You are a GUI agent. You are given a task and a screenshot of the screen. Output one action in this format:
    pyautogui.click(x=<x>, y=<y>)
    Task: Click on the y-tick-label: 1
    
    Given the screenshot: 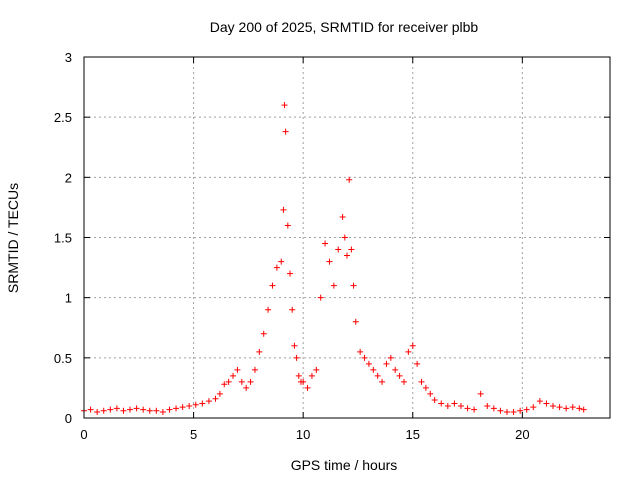 What is the action you would take?
    pyautogui.click(x=68, y=298)
    